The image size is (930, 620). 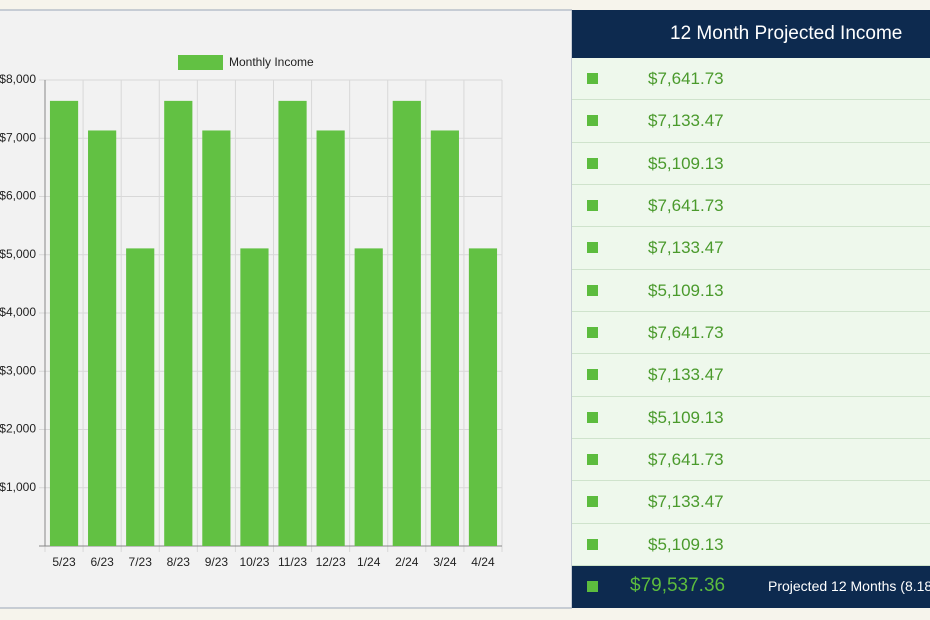 I want to click on month-link: January, so click(x=890, y=418).